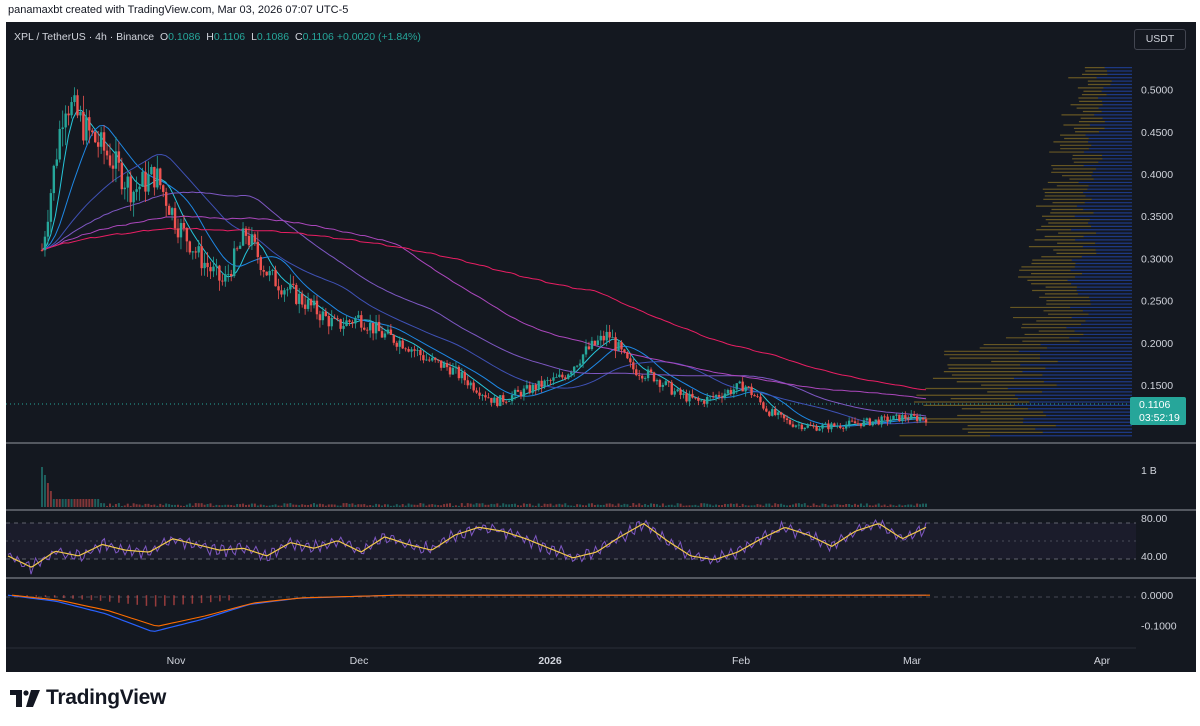 Image resolution: width=1200 pixels, height=726 pixels. Describe the element at coordinates (88, 698) in the screenshot. I see `tradingview-logo: TradingView` at that location.